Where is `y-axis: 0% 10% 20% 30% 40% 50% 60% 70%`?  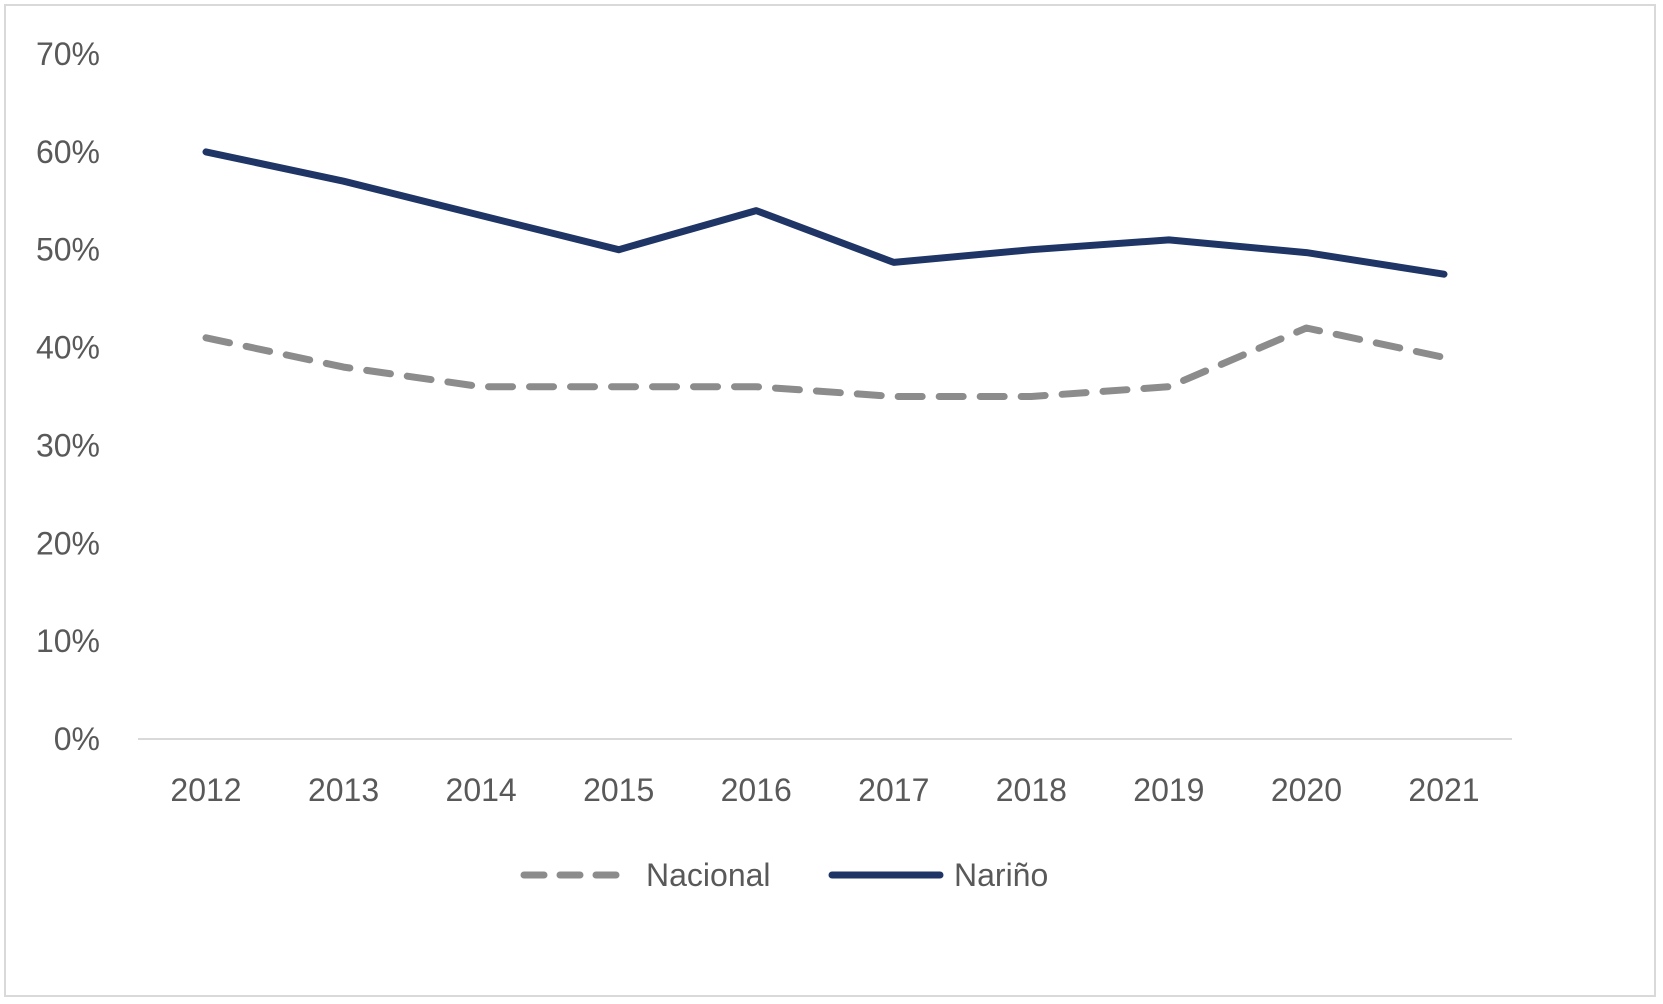 y-axis: 0% 10% 20% 30% 40% 50% 60% 70% is located at coordinates (68, 396).